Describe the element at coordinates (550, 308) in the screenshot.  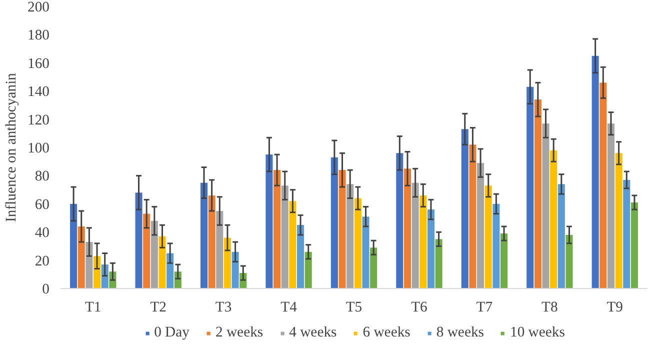
I see `x-tick-label: T8` at that location.